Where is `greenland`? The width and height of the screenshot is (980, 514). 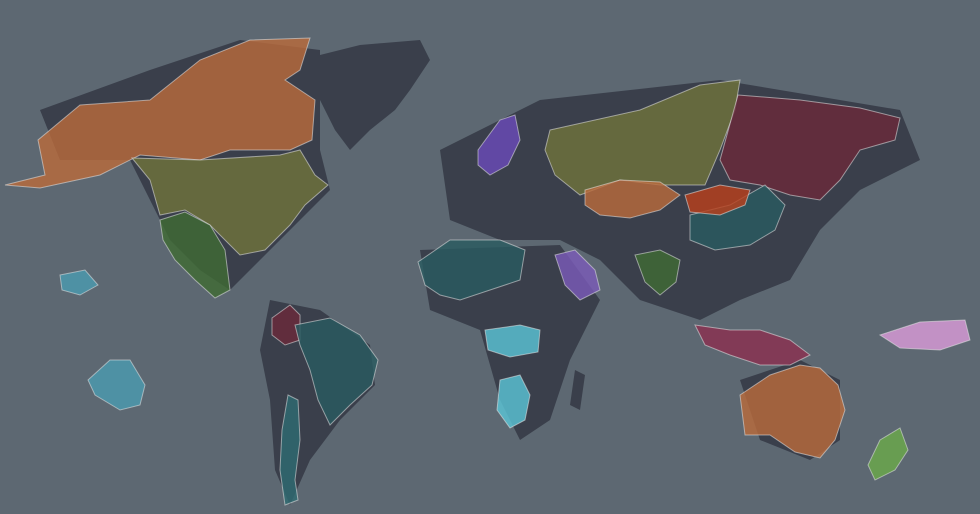 greenland is located at coordinates (365, 95).